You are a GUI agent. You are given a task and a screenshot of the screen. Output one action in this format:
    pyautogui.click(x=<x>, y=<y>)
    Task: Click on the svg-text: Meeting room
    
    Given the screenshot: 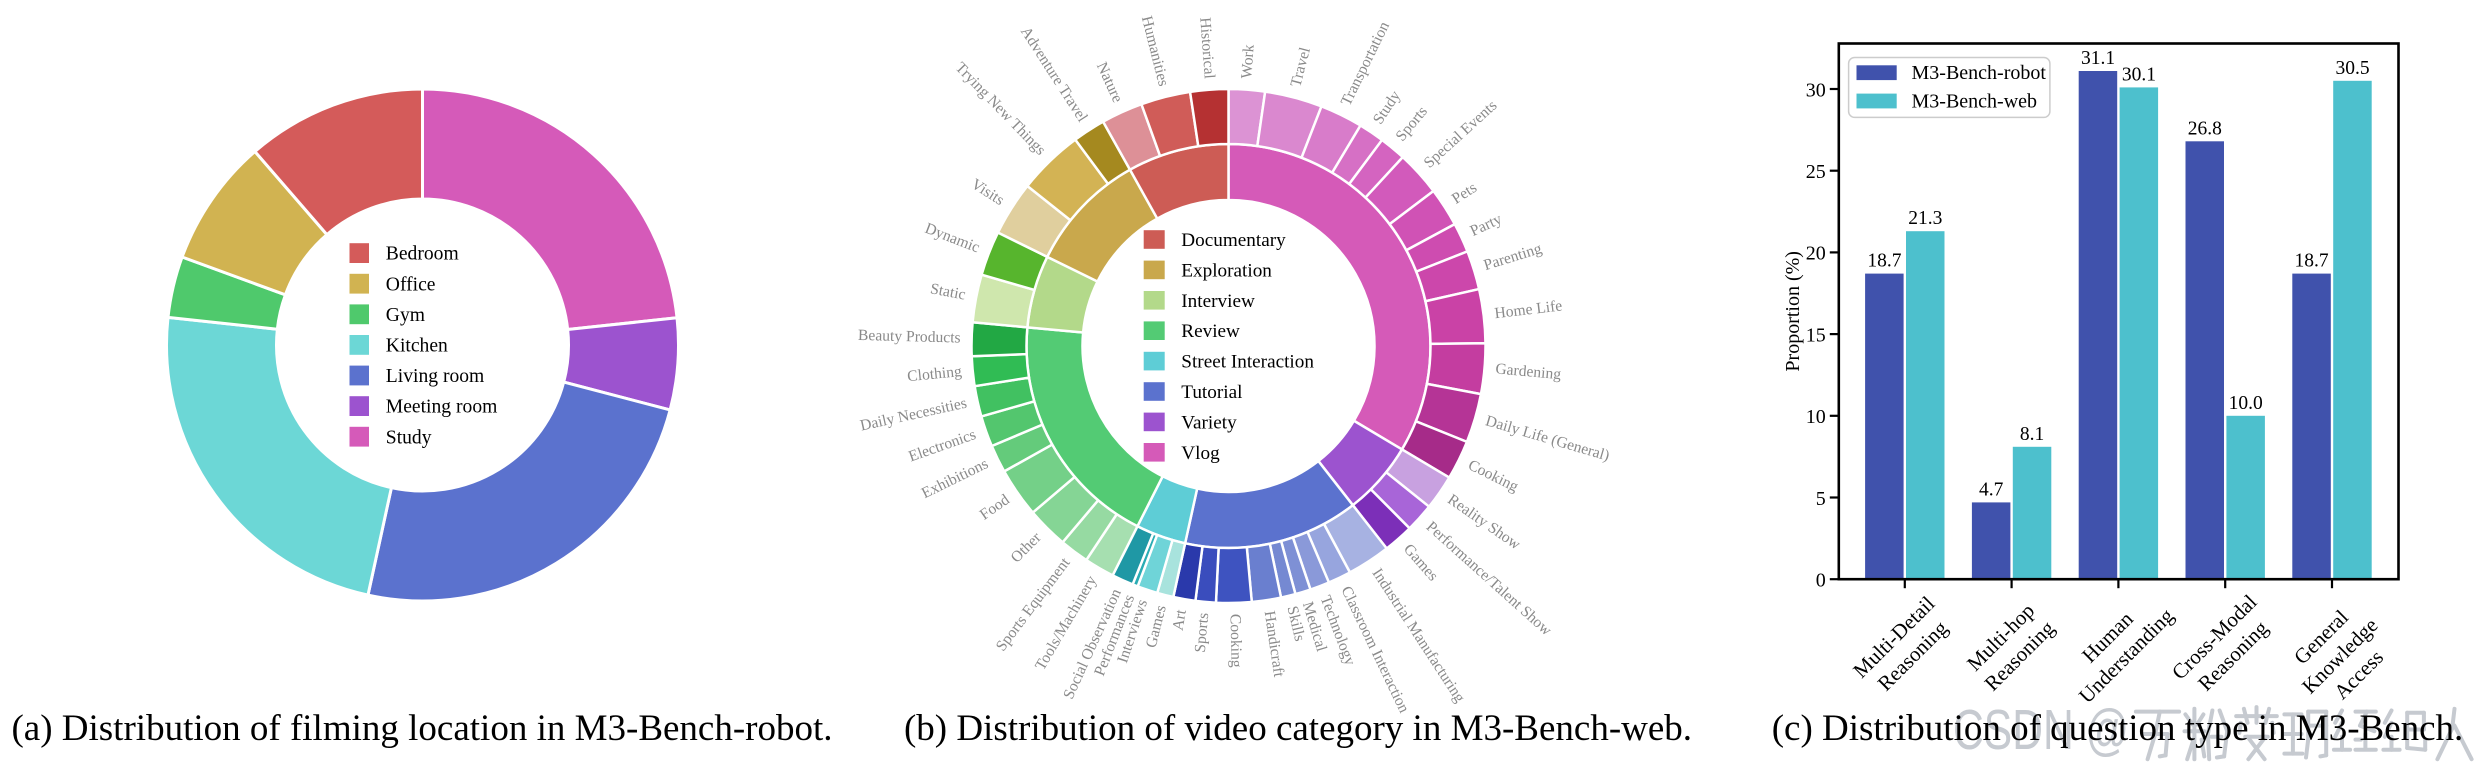 What is the action you would take?
    pyautogui.click(x=442, y=407)
    